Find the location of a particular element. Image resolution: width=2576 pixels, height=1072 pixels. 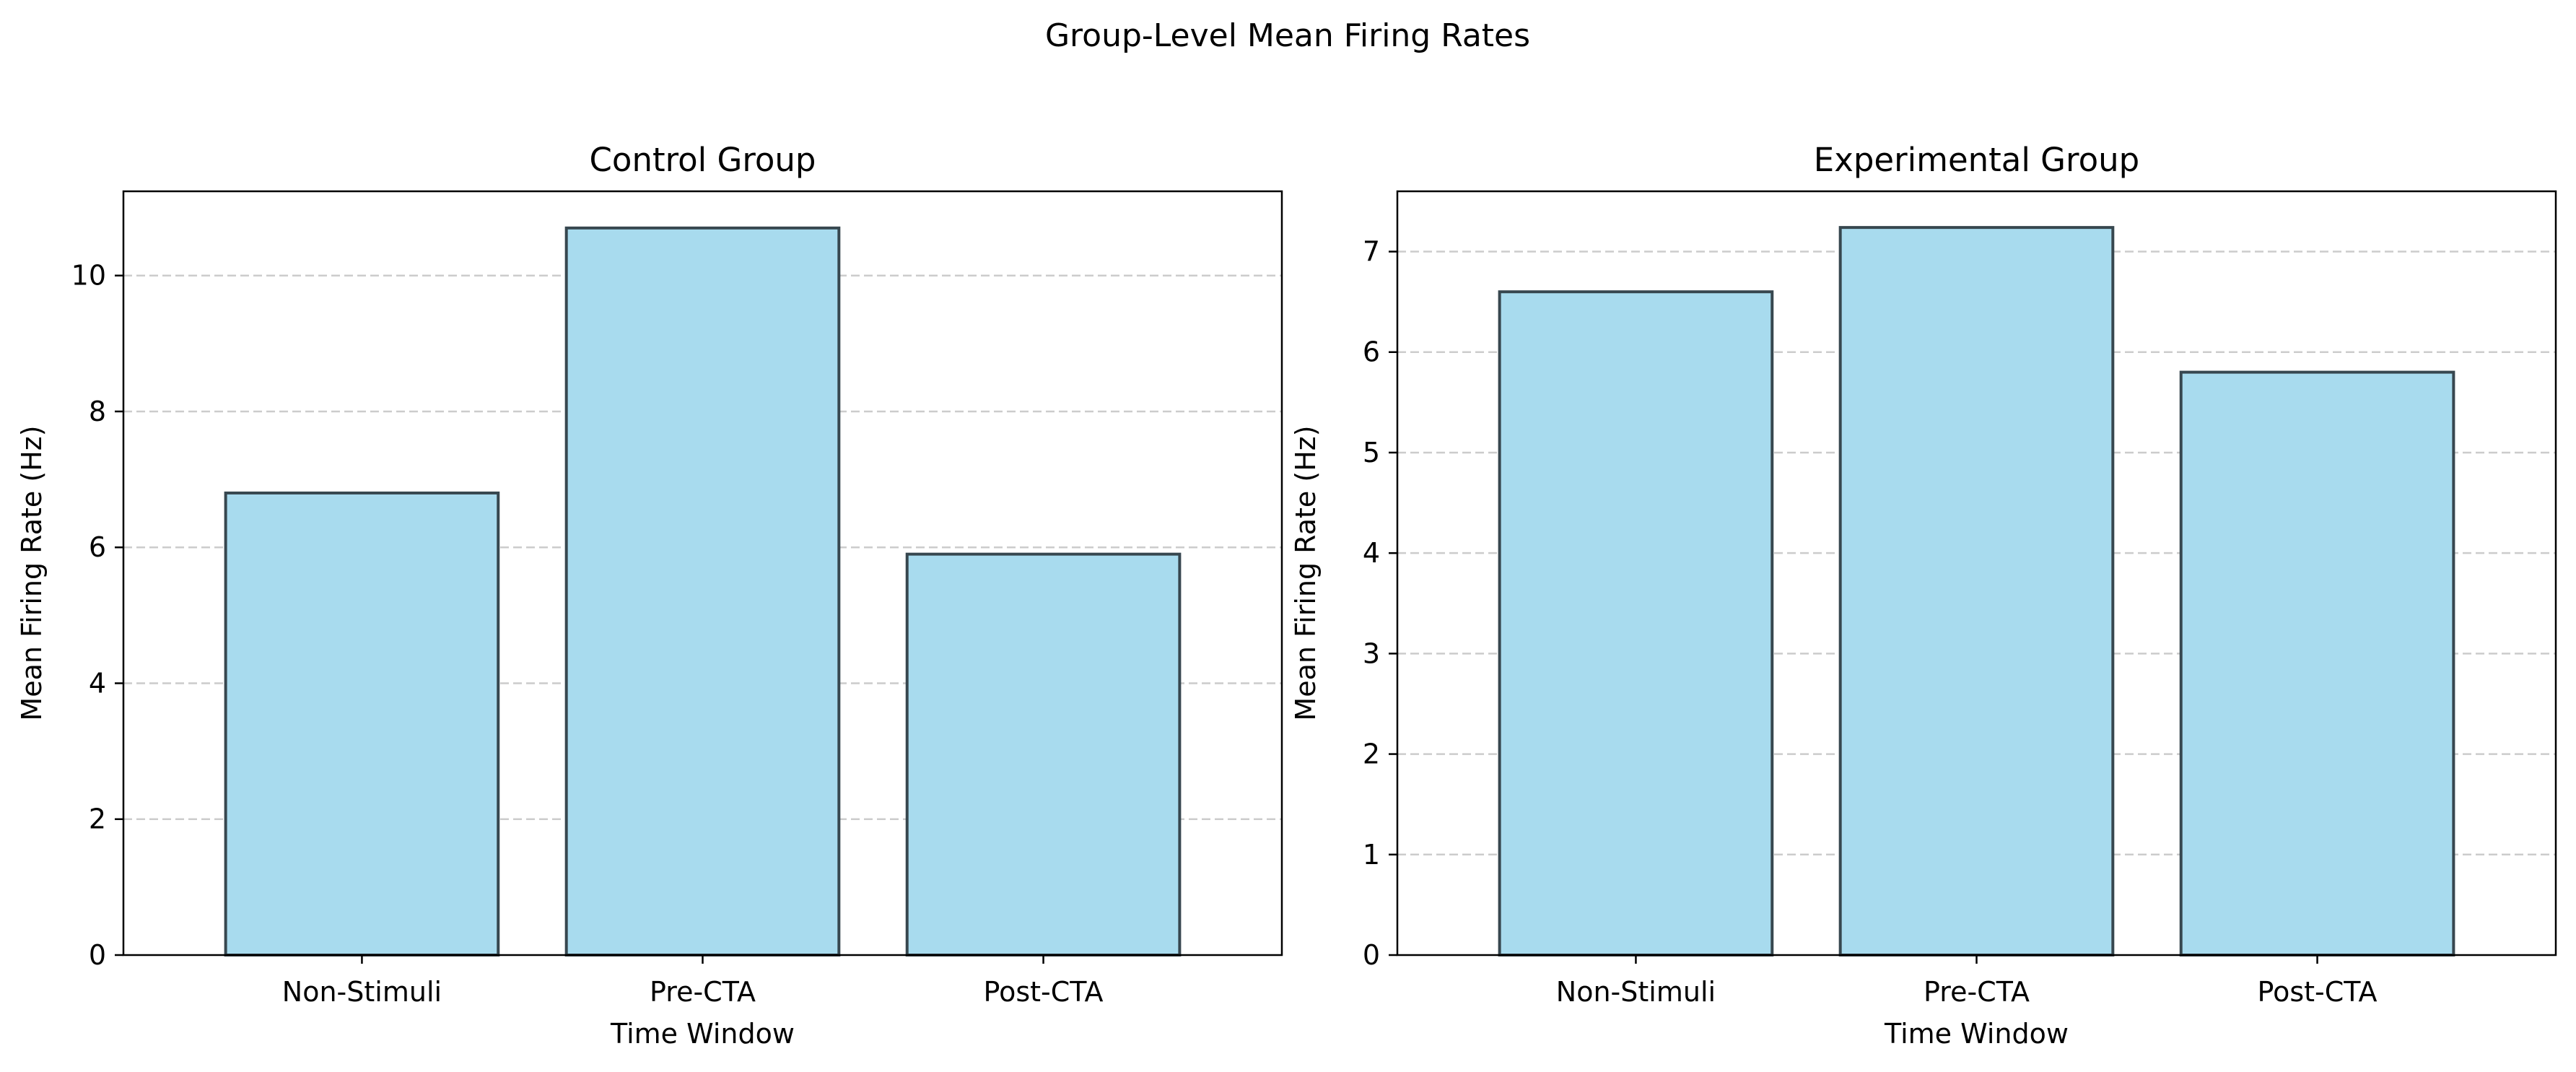

figure-suptitle: Group-Level Mean Firing Rates is located at coordinates (1287, 35).